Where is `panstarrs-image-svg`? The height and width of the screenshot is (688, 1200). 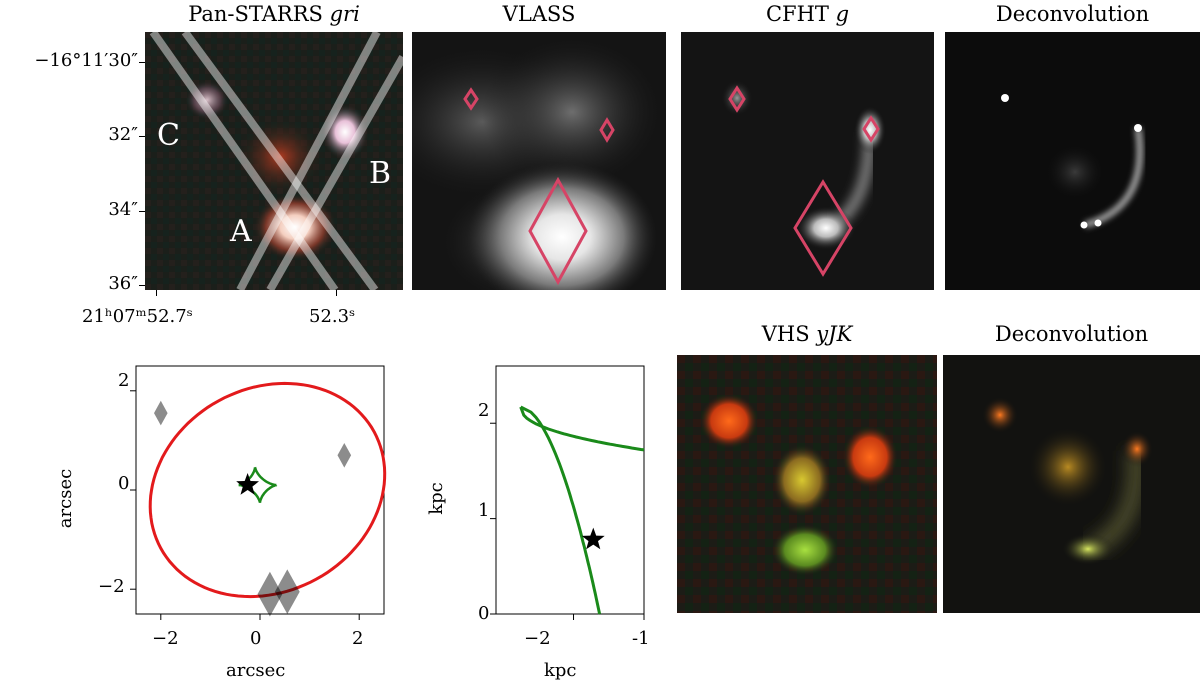
panstarrs-image-svg is located at coordinates (274, 161).